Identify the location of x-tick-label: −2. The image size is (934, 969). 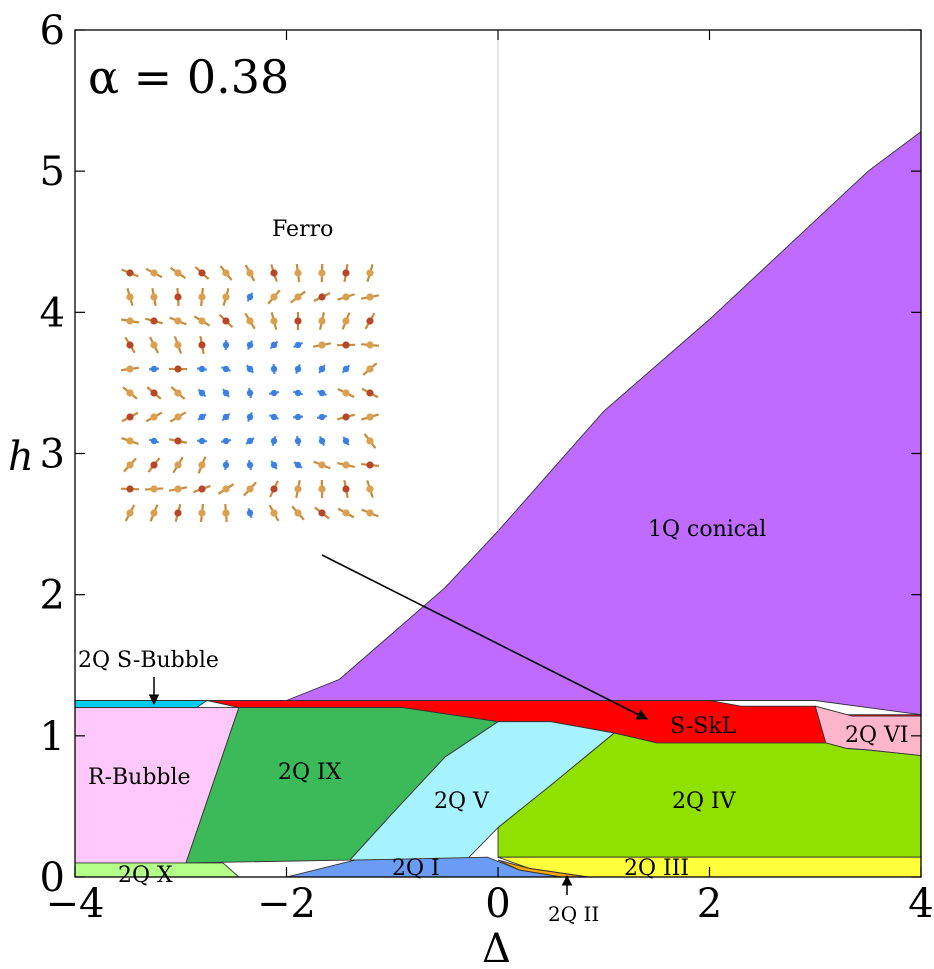
(286, 904).